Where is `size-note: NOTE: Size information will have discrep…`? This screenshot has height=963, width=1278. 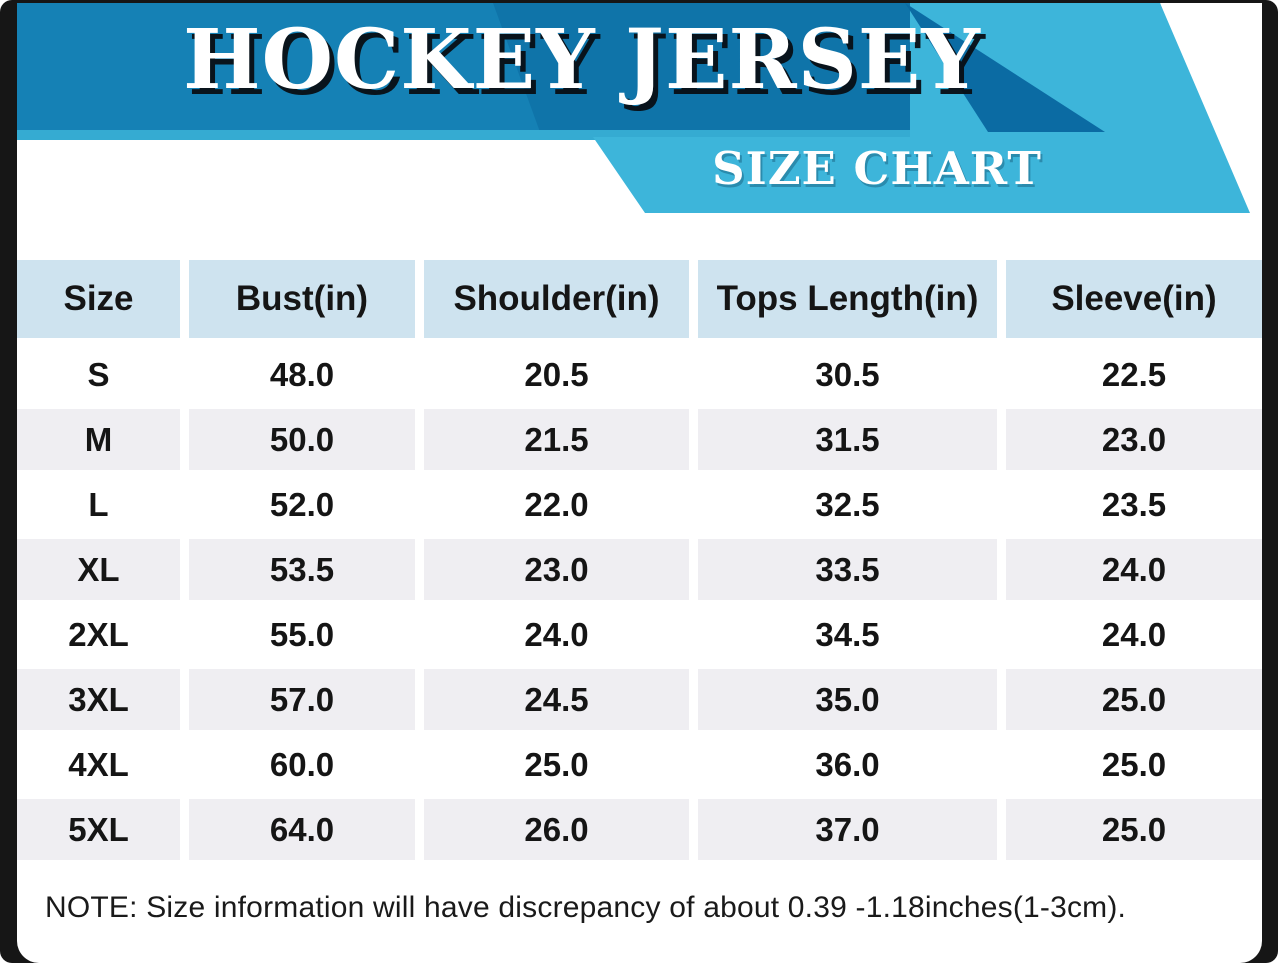 size-note: NOTE: Size information will have discrep… is located at coordinates (586, 907).